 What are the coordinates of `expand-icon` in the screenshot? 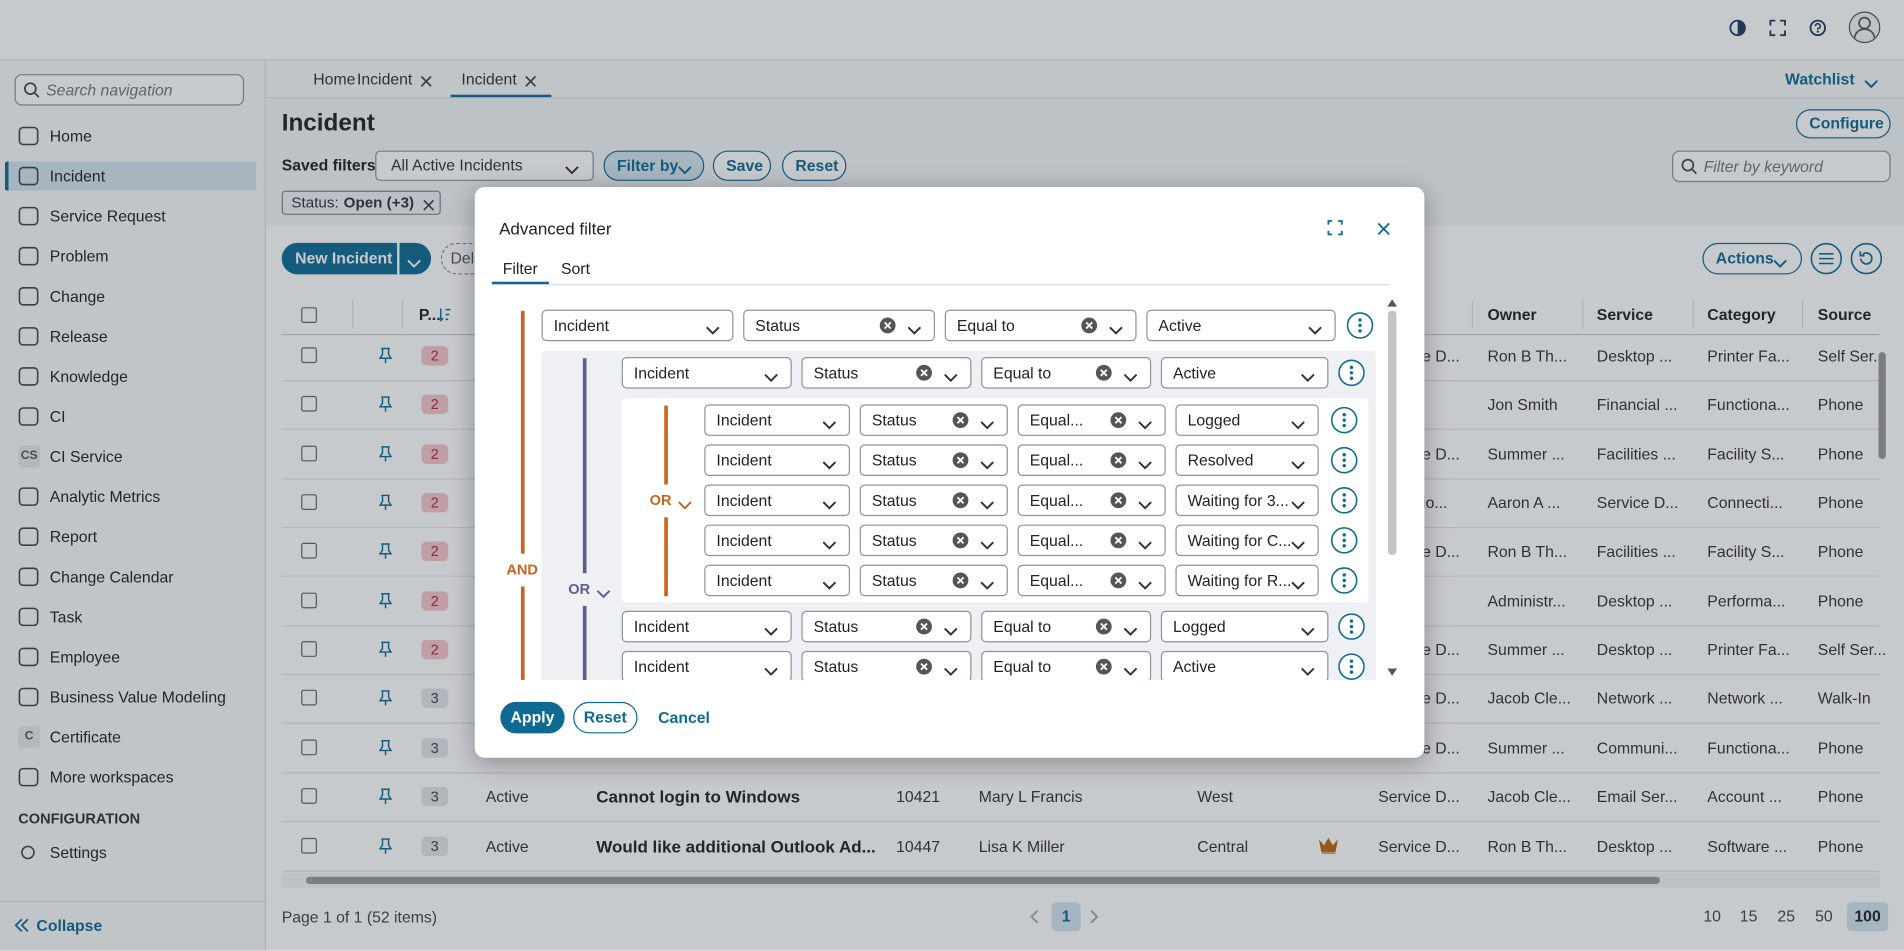 It's located at (1335, 228).